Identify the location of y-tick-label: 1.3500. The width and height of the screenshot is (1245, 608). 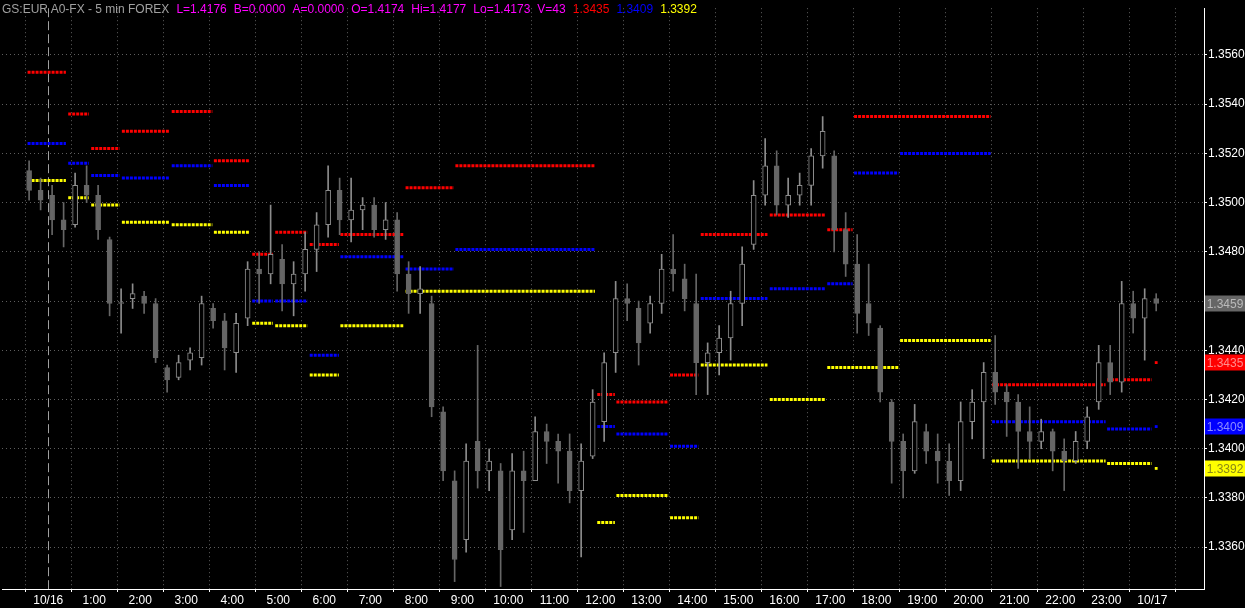
(1226, 201).